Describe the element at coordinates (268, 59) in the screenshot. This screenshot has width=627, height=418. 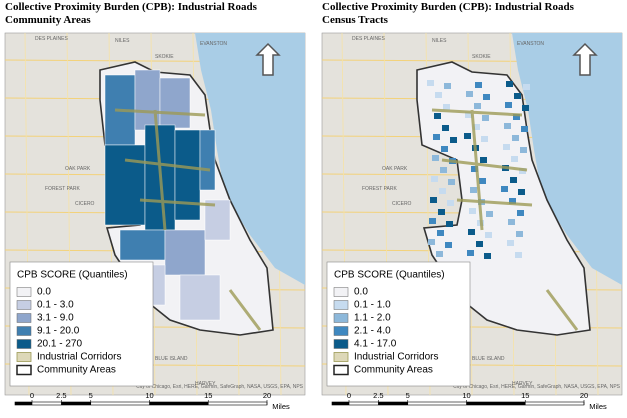
I see `north-arrow` at that location.